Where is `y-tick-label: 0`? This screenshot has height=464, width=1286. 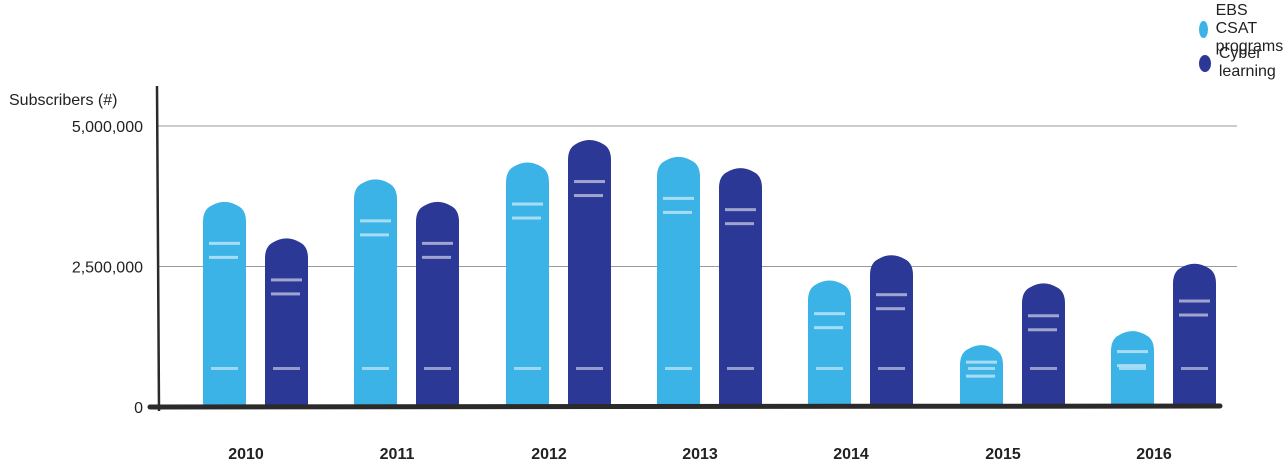
y-tick-label: 0 is located at coordinates (138, 408).